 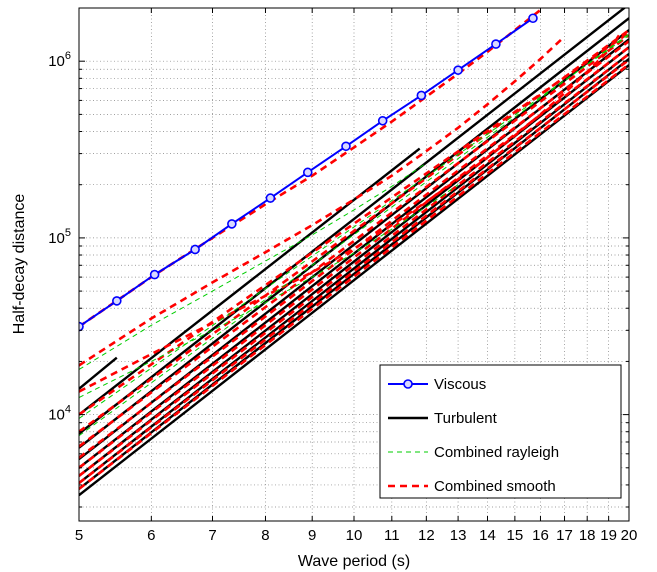 What do you see at coordinates (98, 373) in the screenshot?
I see `turbulent-line` at bounding box center [98, 373].